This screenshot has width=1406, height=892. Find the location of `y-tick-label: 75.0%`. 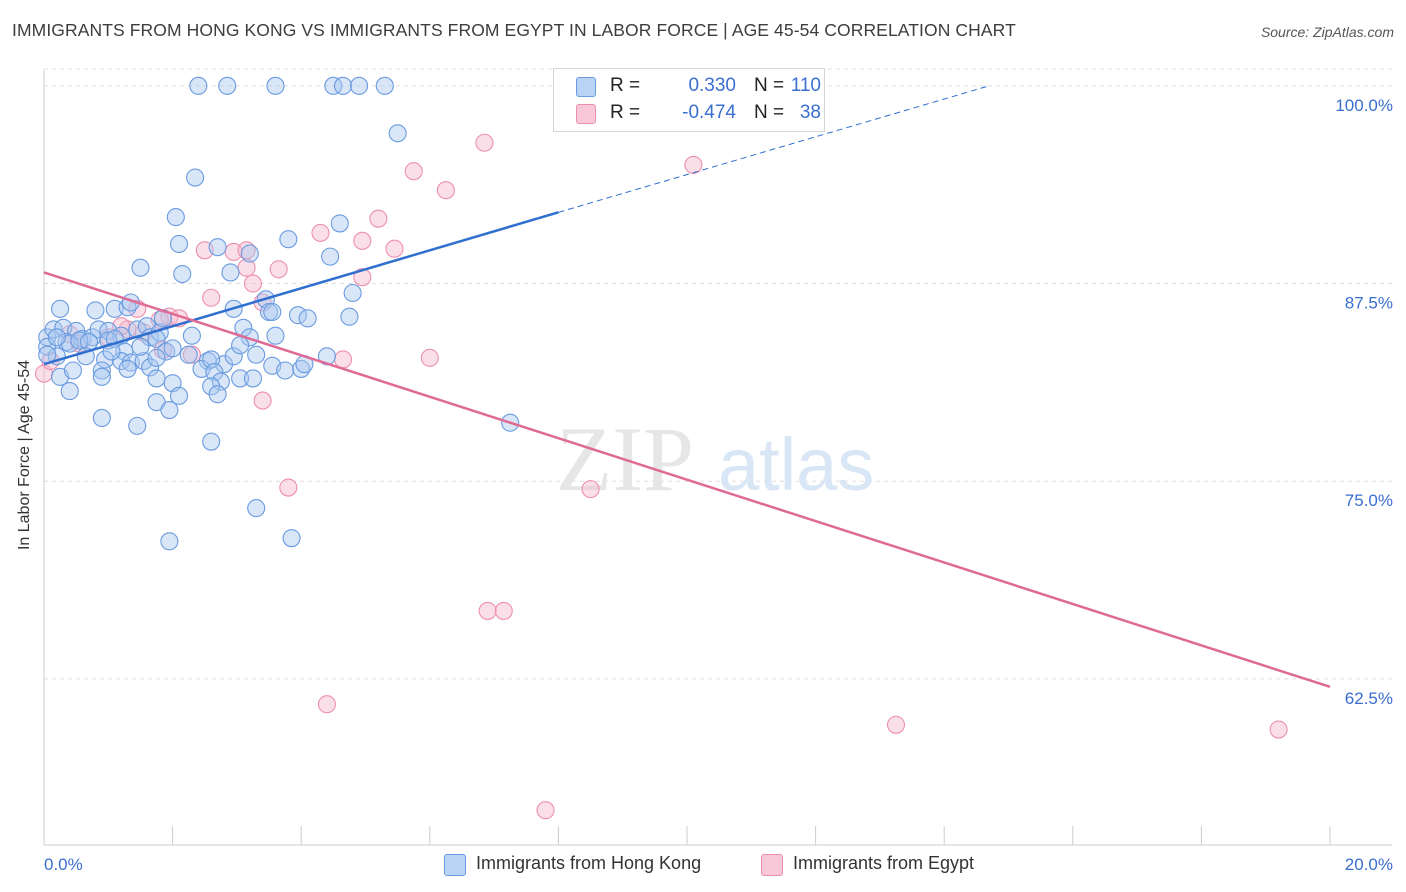

y-tick-label: 75.0% is located at coordinates (1369, 500).